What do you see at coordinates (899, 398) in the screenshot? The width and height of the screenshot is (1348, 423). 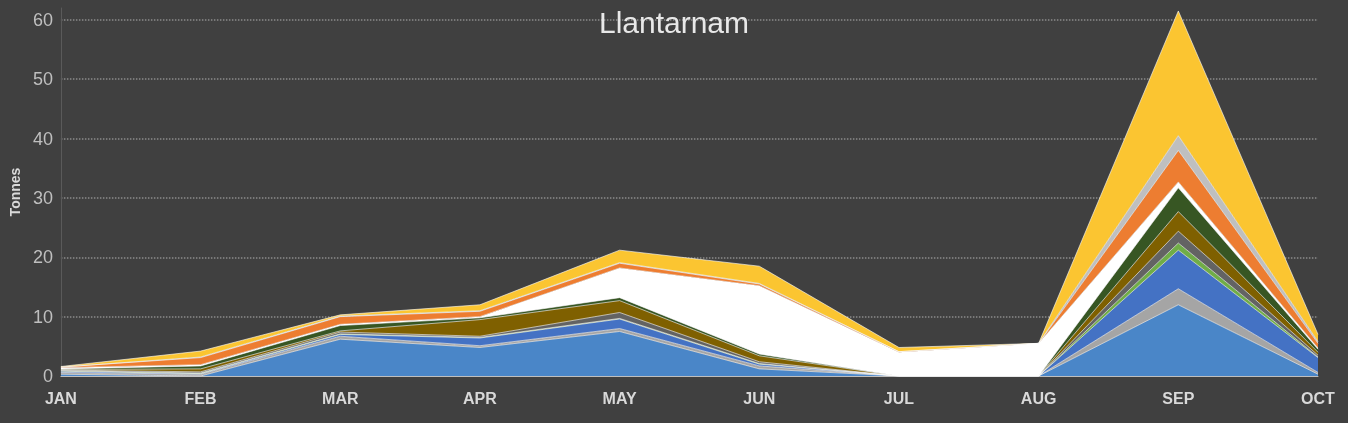 I see `x-tick-label: JUL` at bounding box center [899, 398].